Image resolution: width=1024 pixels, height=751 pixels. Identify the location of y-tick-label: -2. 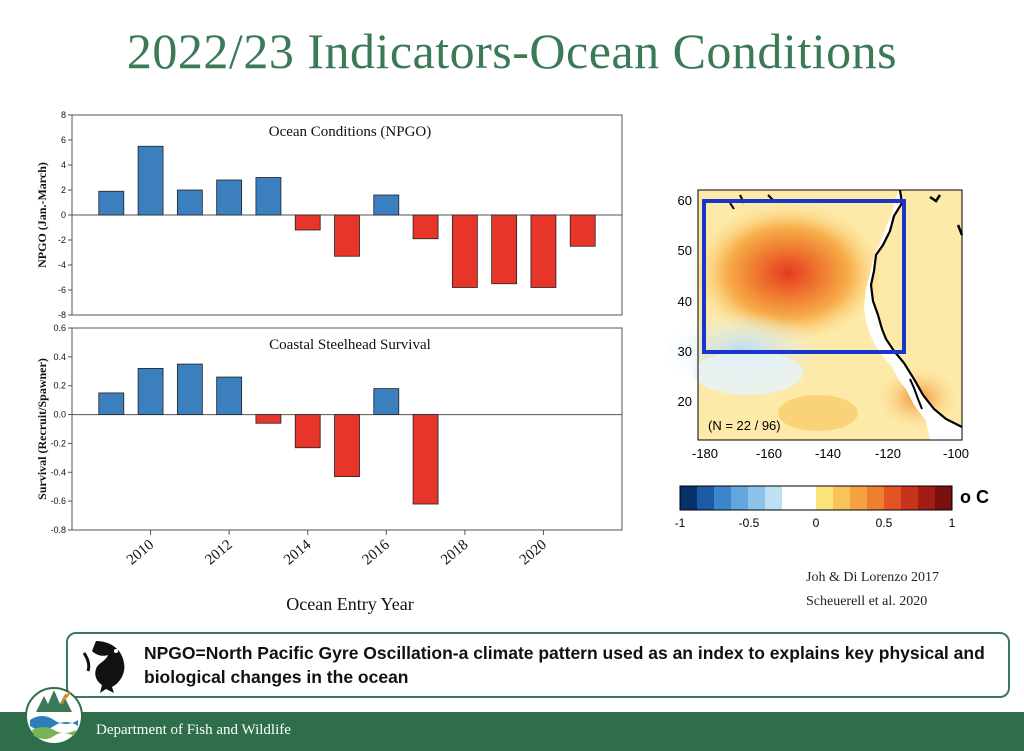
(62, 240).